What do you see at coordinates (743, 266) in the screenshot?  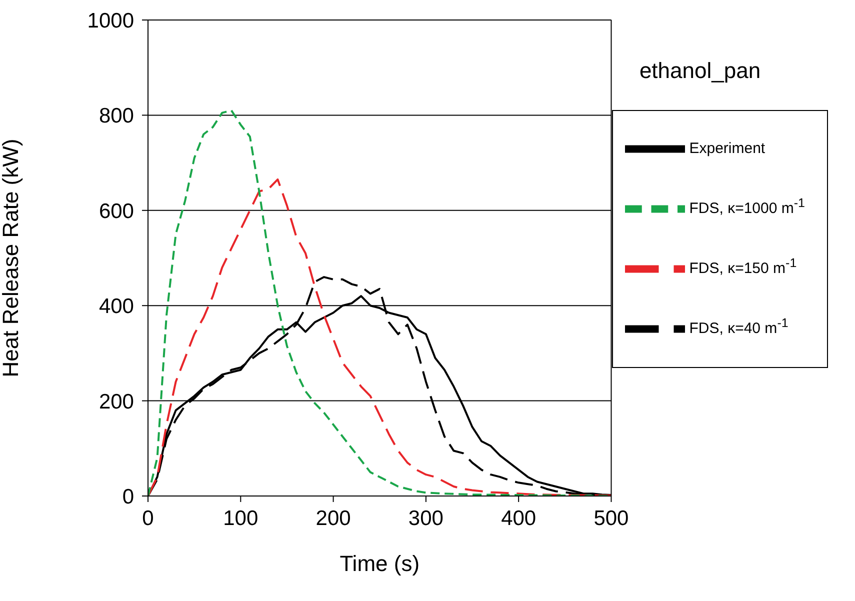 I see `legend-label: FDS, κ=150 m$^{-1}$` at bounding box center [743, 266].